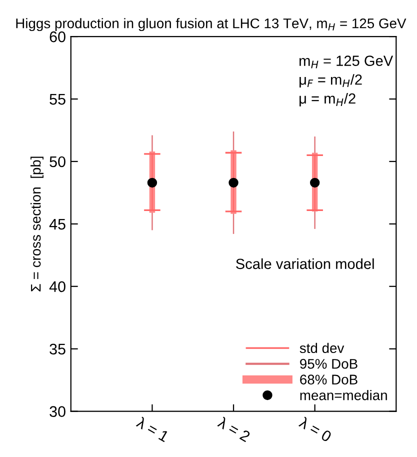  I want to click on annotation: Scale variation model, so click(305, 264).